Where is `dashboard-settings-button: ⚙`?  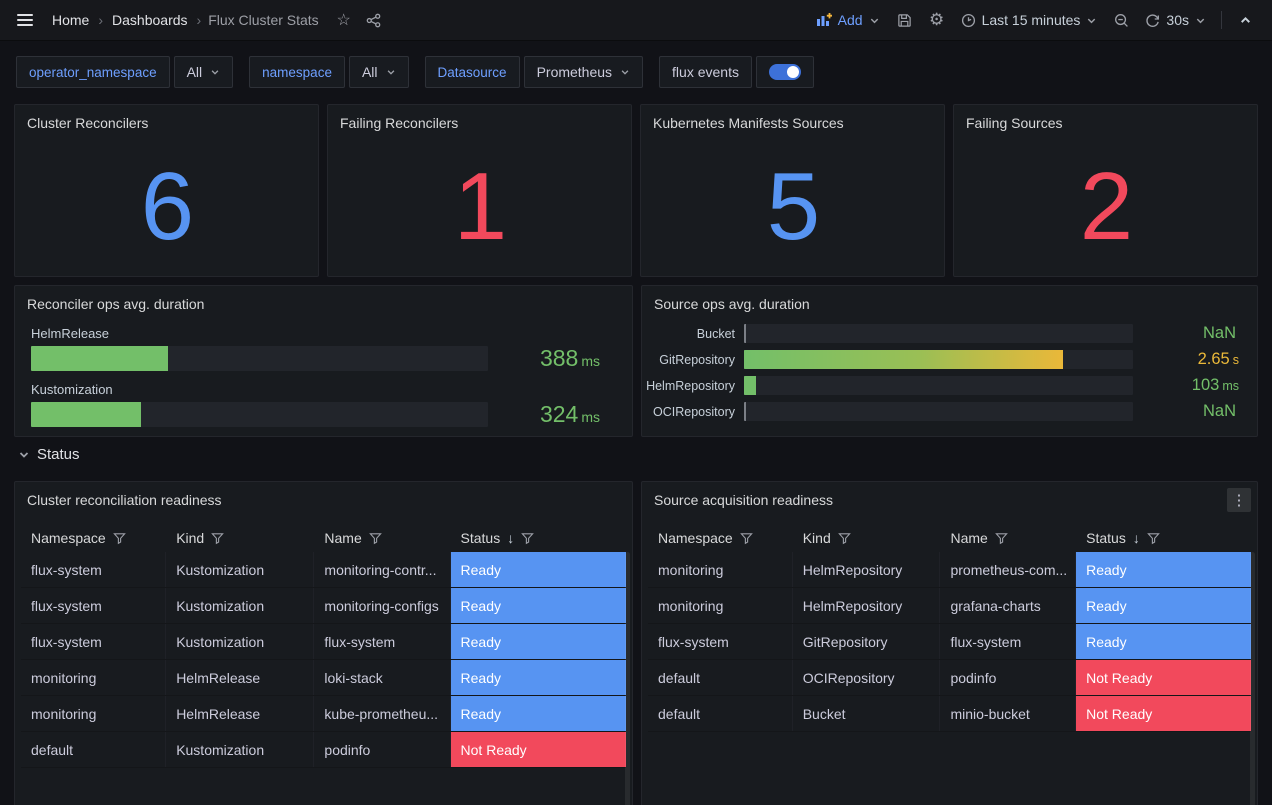 dashboard-settings-button: ⚙ is located at coordinates (937, 20).